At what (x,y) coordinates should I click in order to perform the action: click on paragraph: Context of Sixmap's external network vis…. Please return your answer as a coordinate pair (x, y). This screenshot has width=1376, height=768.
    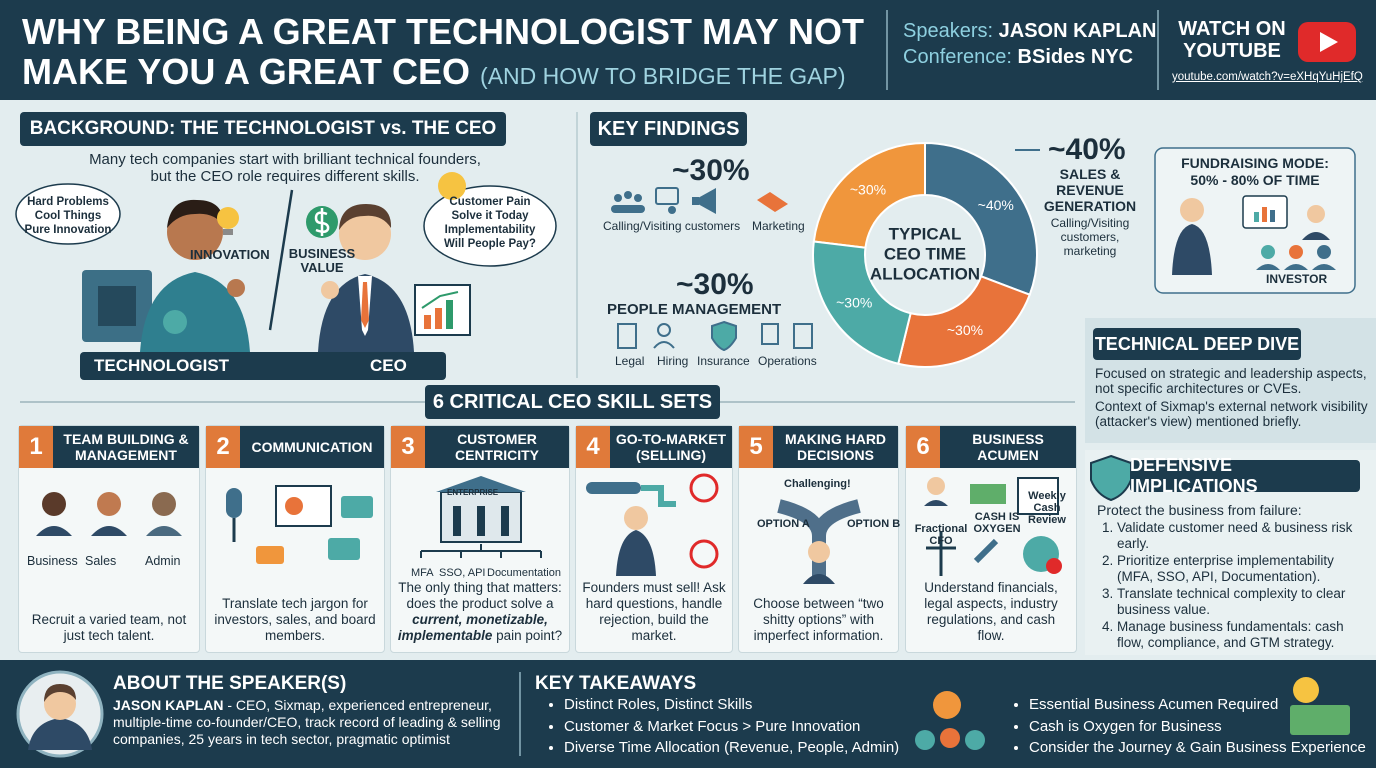
    Looking at the image, I should click on (1231, 414).